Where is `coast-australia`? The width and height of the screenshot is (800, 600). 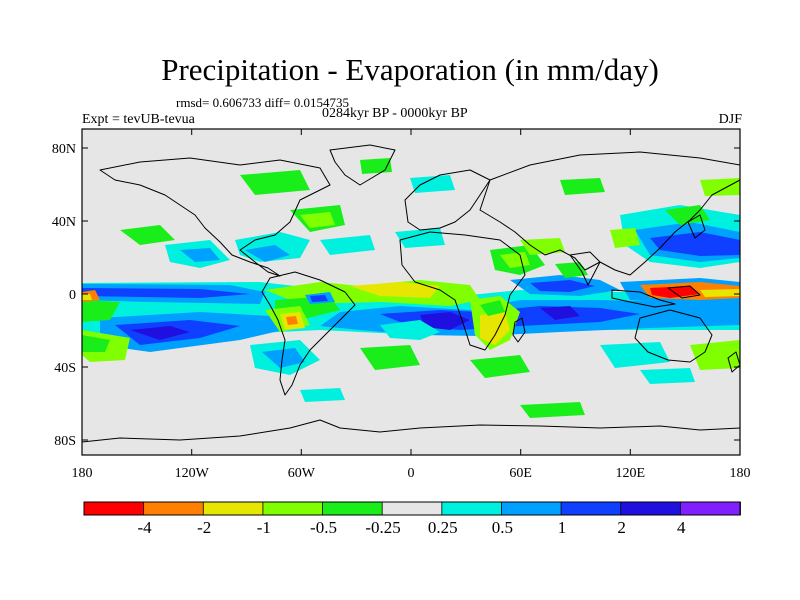 coast-australia is located at coordinates (673, 336).